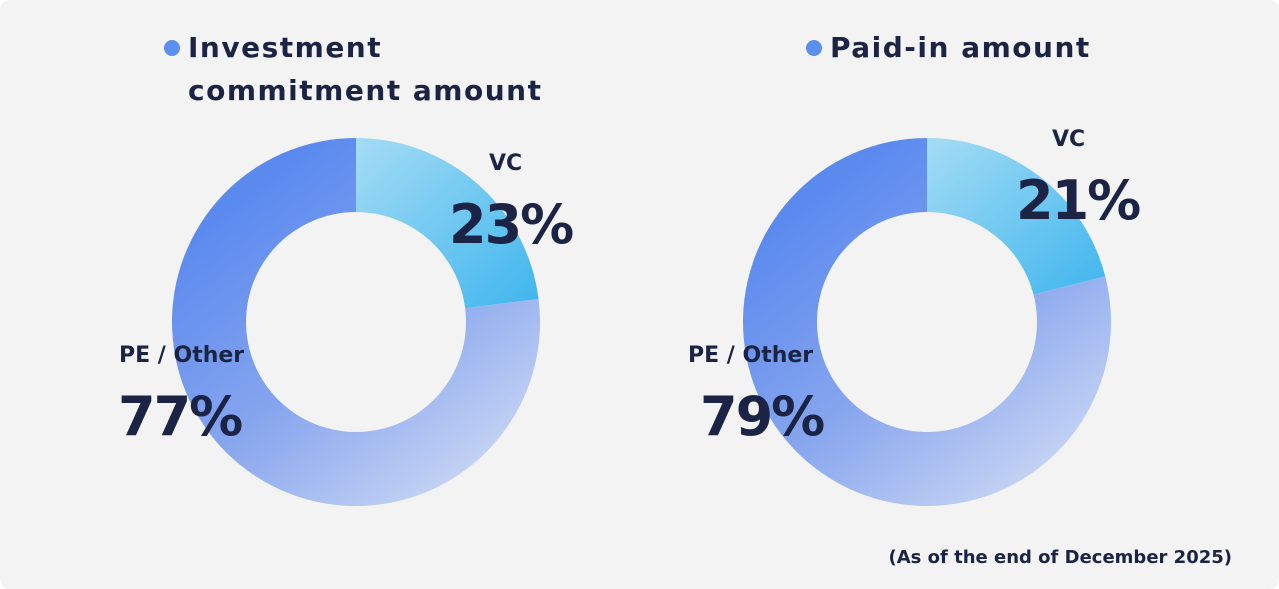 The width and height of the screenshot is (1279, 589). I want to click on chart-title-line: Paid-in amount, so click(960, 47).